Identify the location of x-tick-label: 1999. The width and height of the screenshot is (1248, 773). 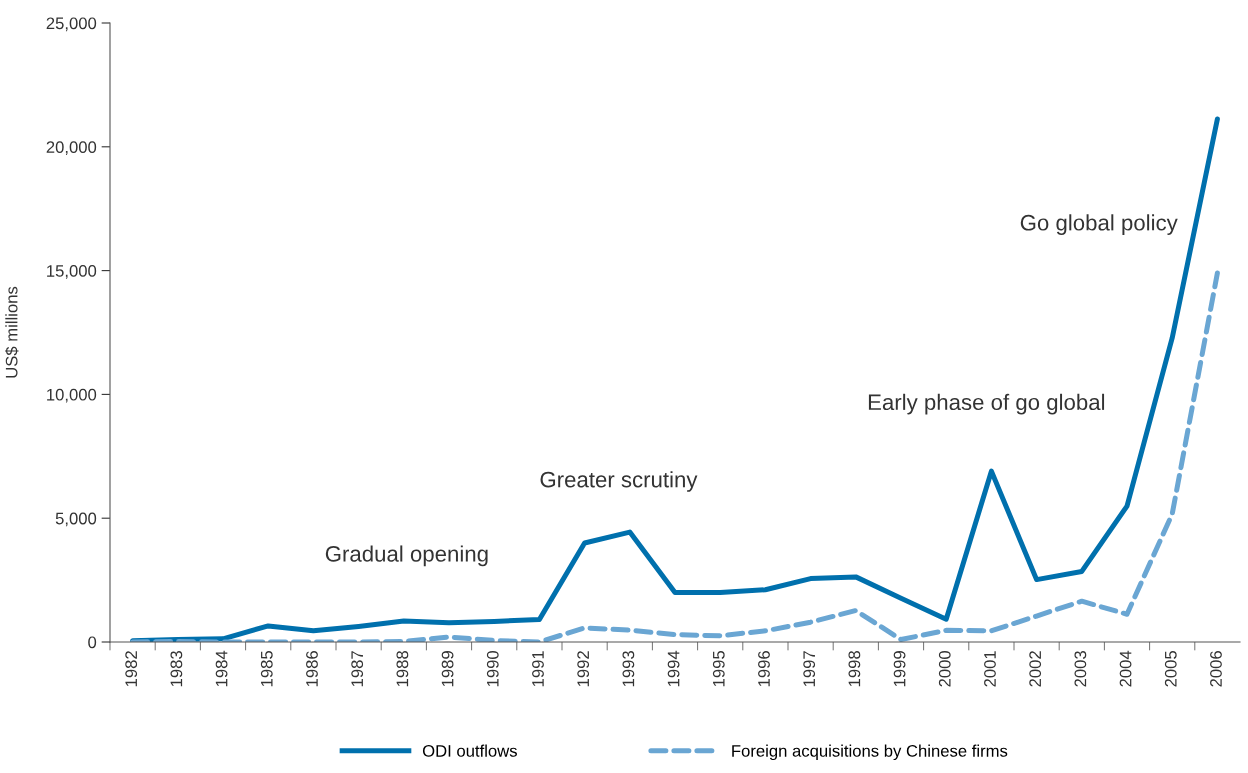
(899, 669).